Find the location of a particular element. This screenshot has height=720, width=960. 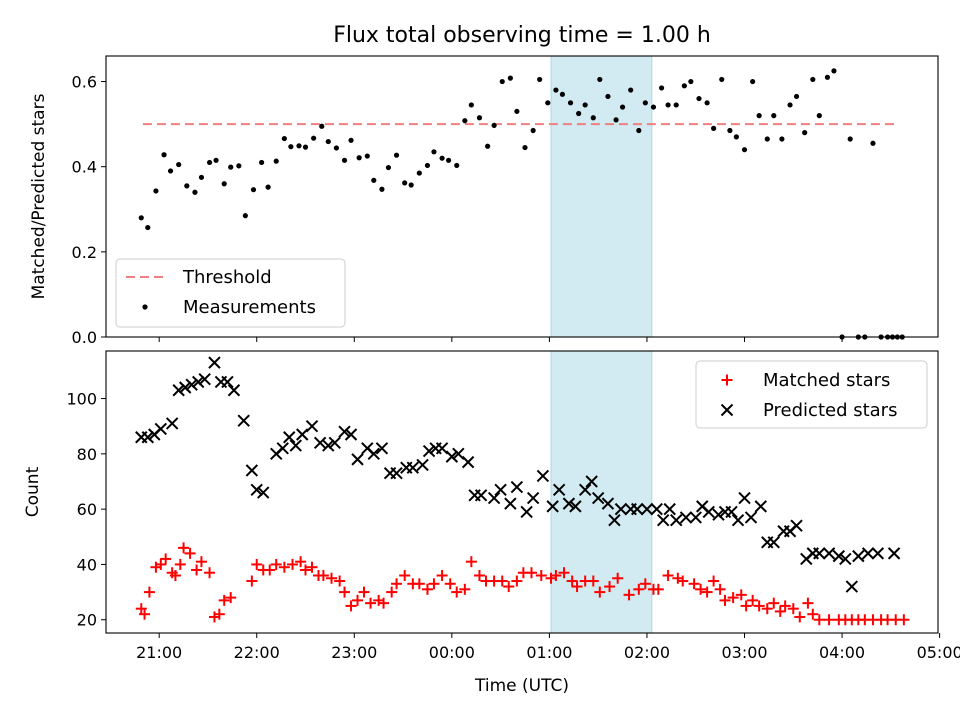

top-x-ticks is located at coordinates (500, 339).